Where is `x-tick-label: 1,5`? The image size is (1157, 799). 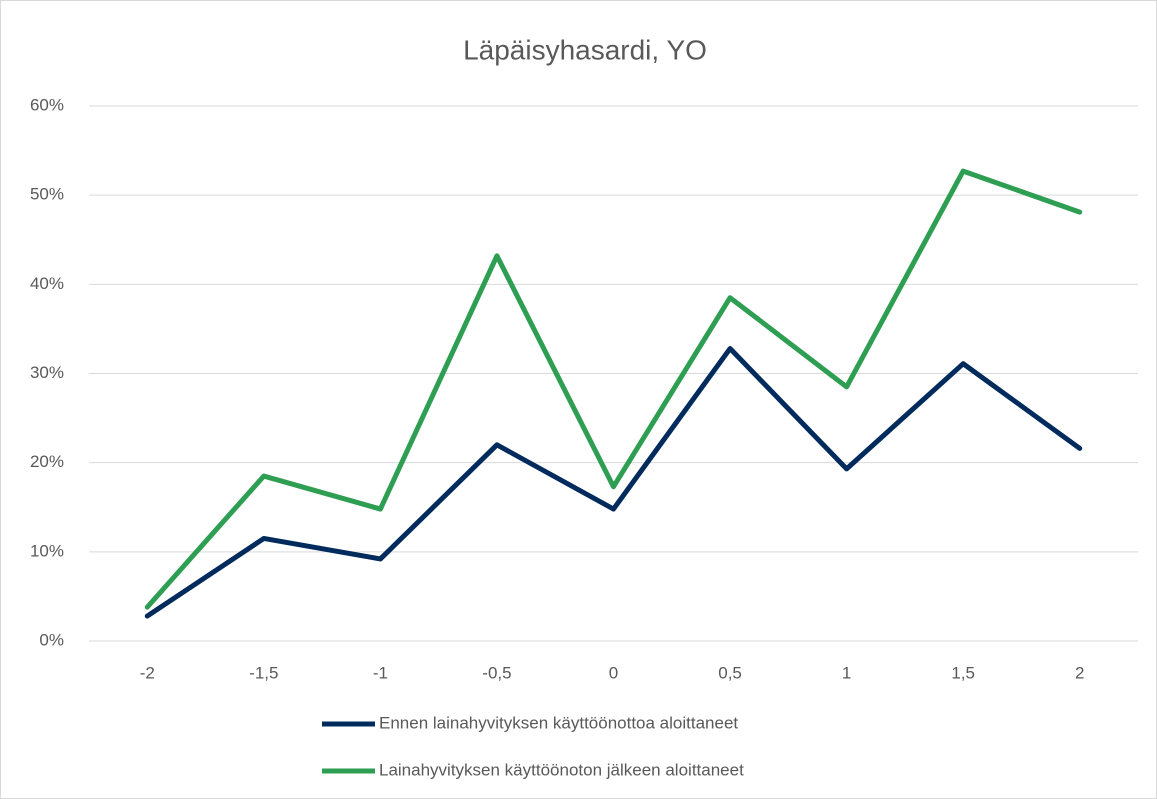 x-tick-label: 1,5 is located at coordinates (963, 672).